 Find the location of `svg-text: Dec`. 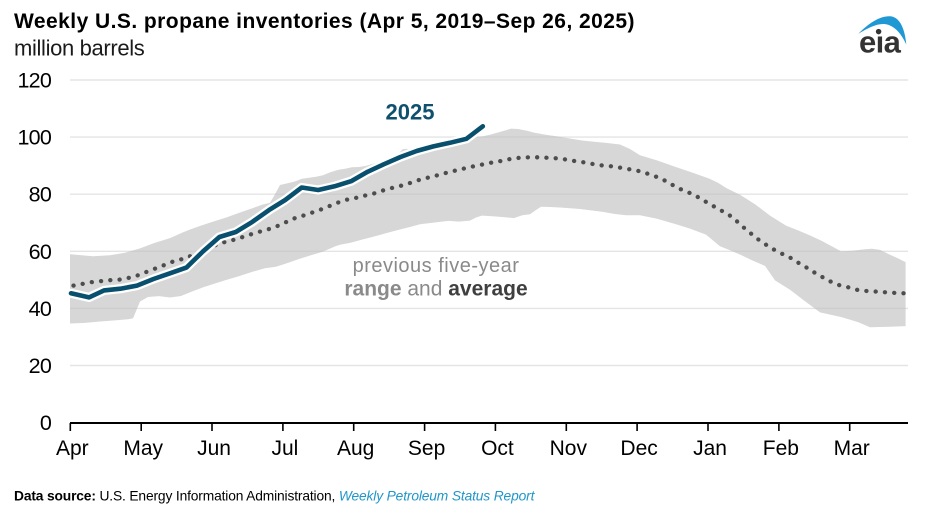

svg-text: Dec is located at coordinates (638, 448).